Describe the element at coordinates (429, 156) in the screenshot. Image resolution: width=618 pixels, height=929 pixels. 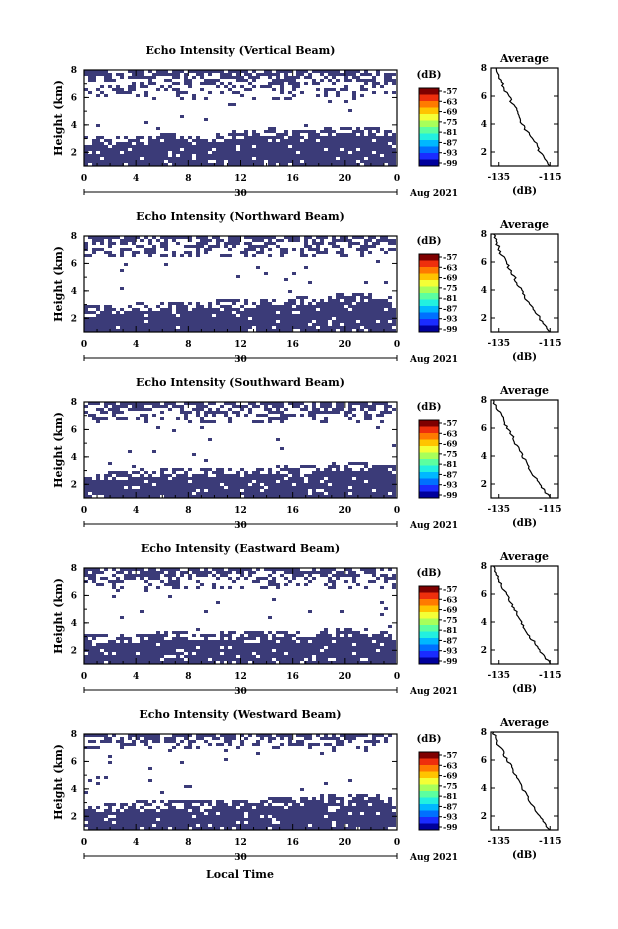
I see `colorbar-swatch` at that location.